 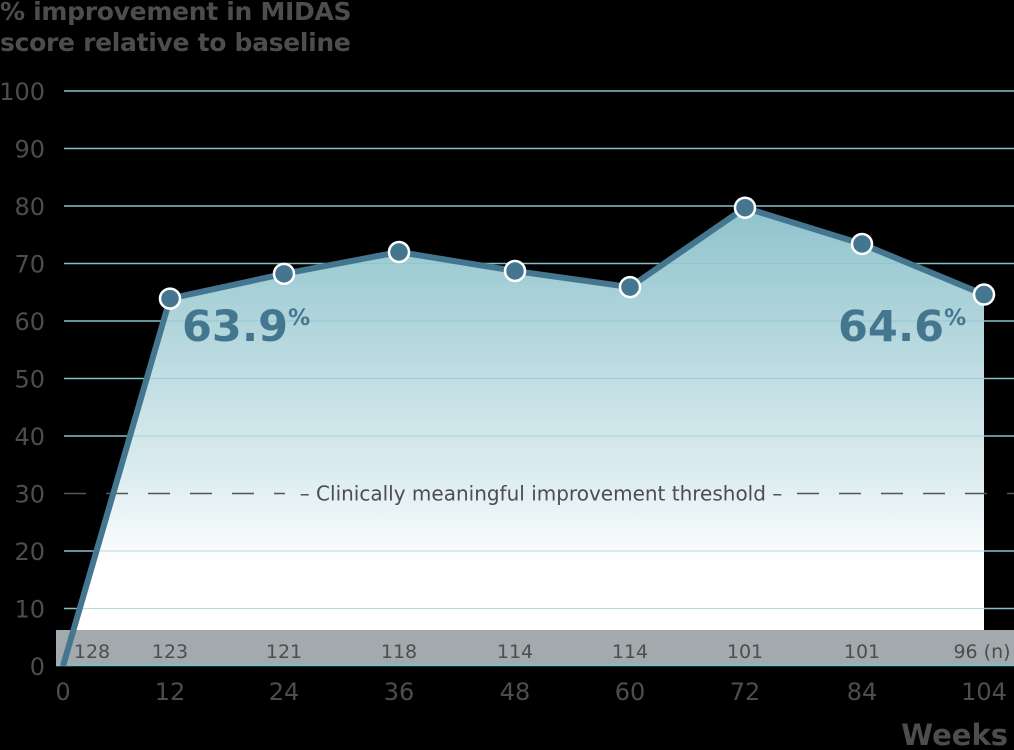 I want to click on annotation-week-104: 64.6%, so click(x=902, y=327).